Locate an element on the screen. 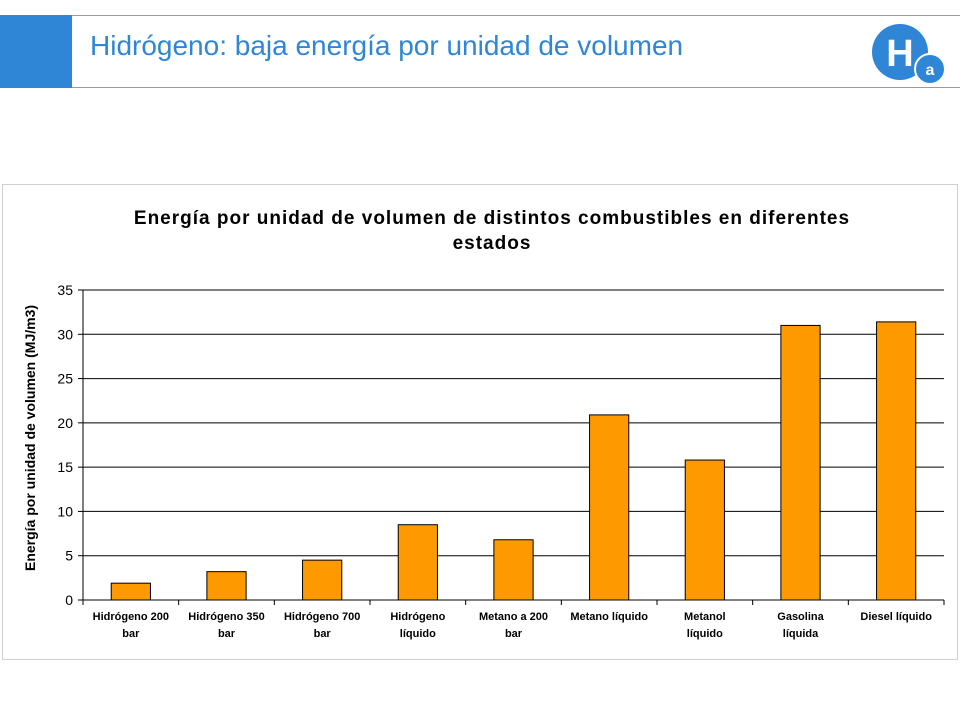 Image resolution: width=960 pixels, height=720 pixels. y-tick-label: 30 is located at coordinates (65, 334).